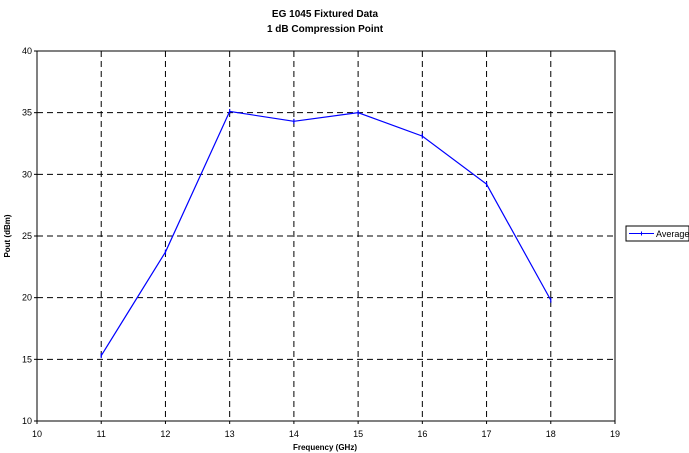  What do you see at coordinates (27, 236) in the screenshot?
I see `y-tick-label: 25` at bounding box center [27, 236].